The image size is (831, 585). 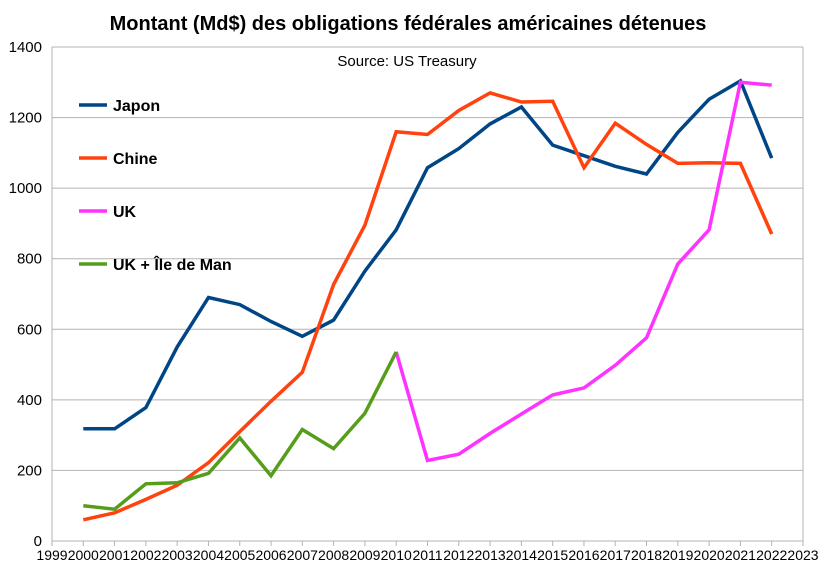 I want to click on x-tick-label: 2004, so click(x=208, y=555).